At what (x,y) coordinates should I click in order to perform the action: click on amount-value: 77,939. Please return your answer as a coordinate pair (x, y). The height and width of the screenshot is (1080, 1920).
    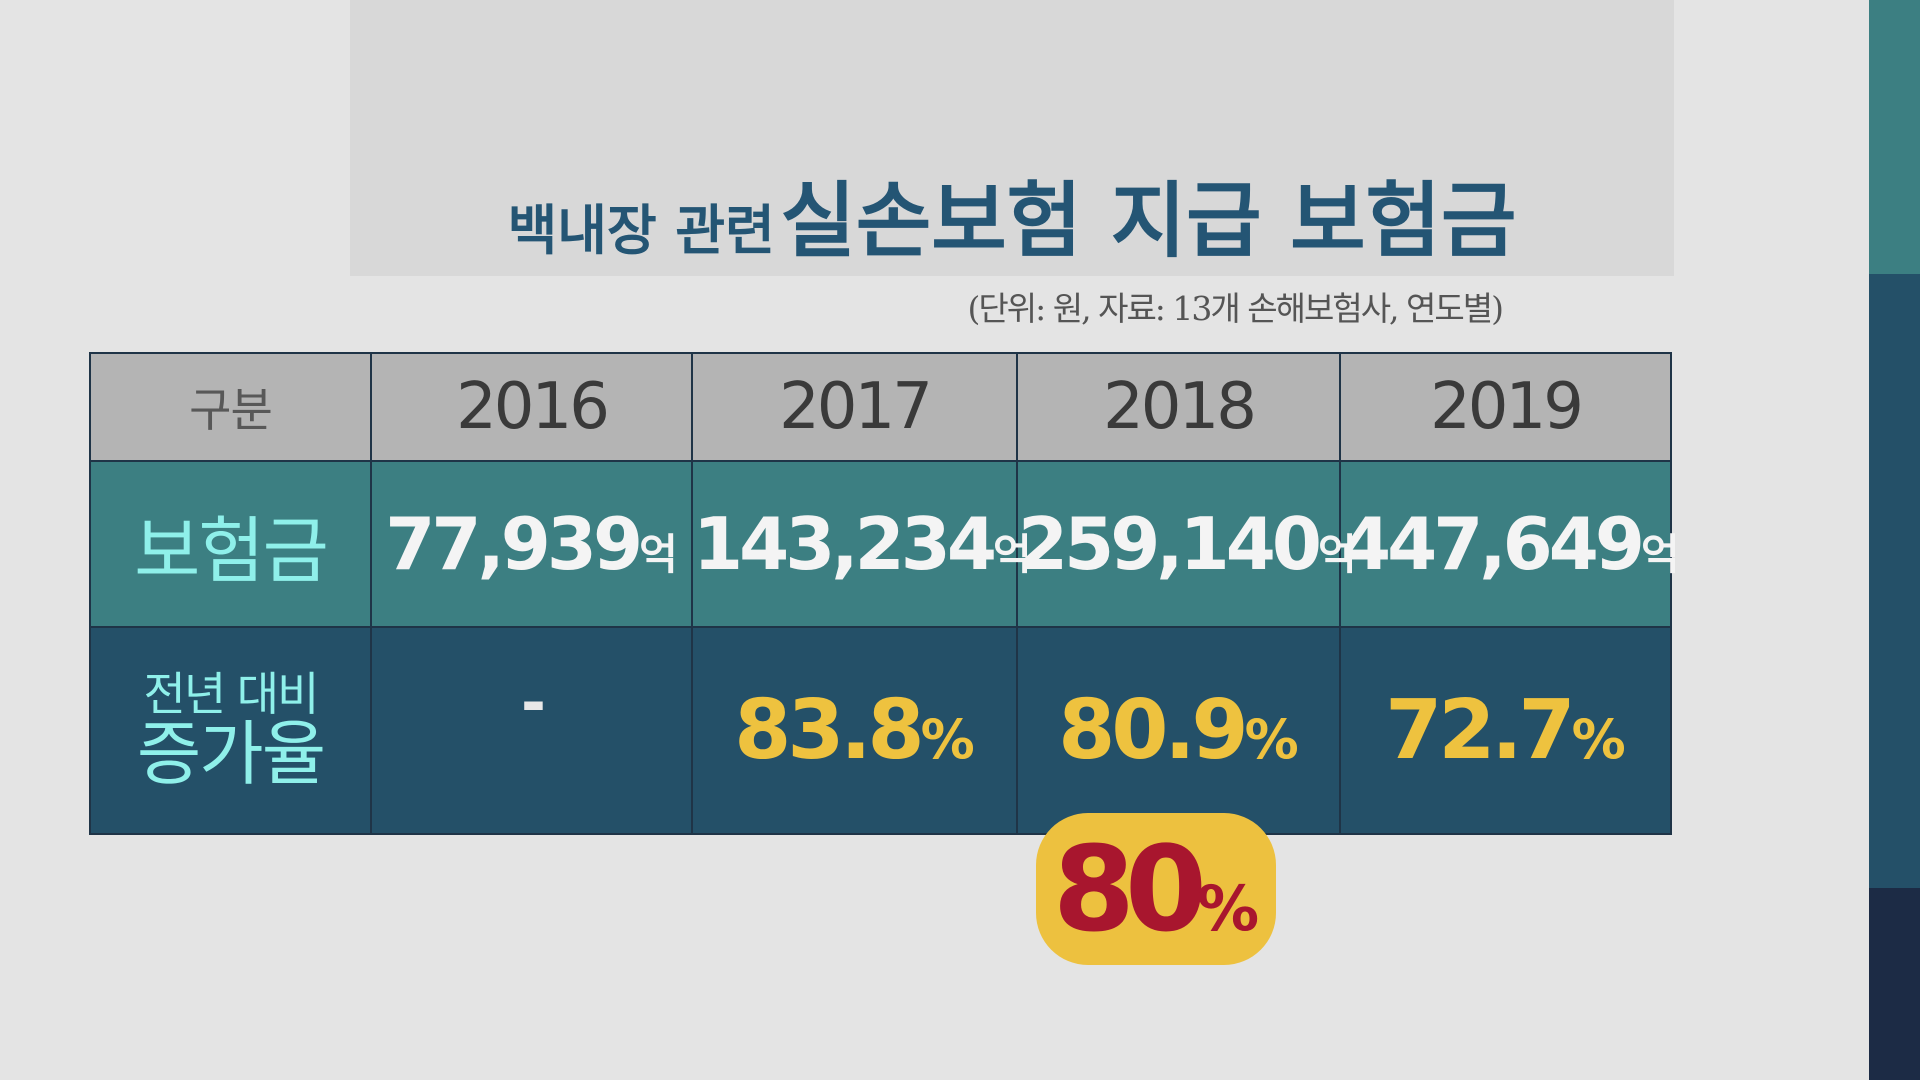
    Looking at the image, I should click on (514, 544).